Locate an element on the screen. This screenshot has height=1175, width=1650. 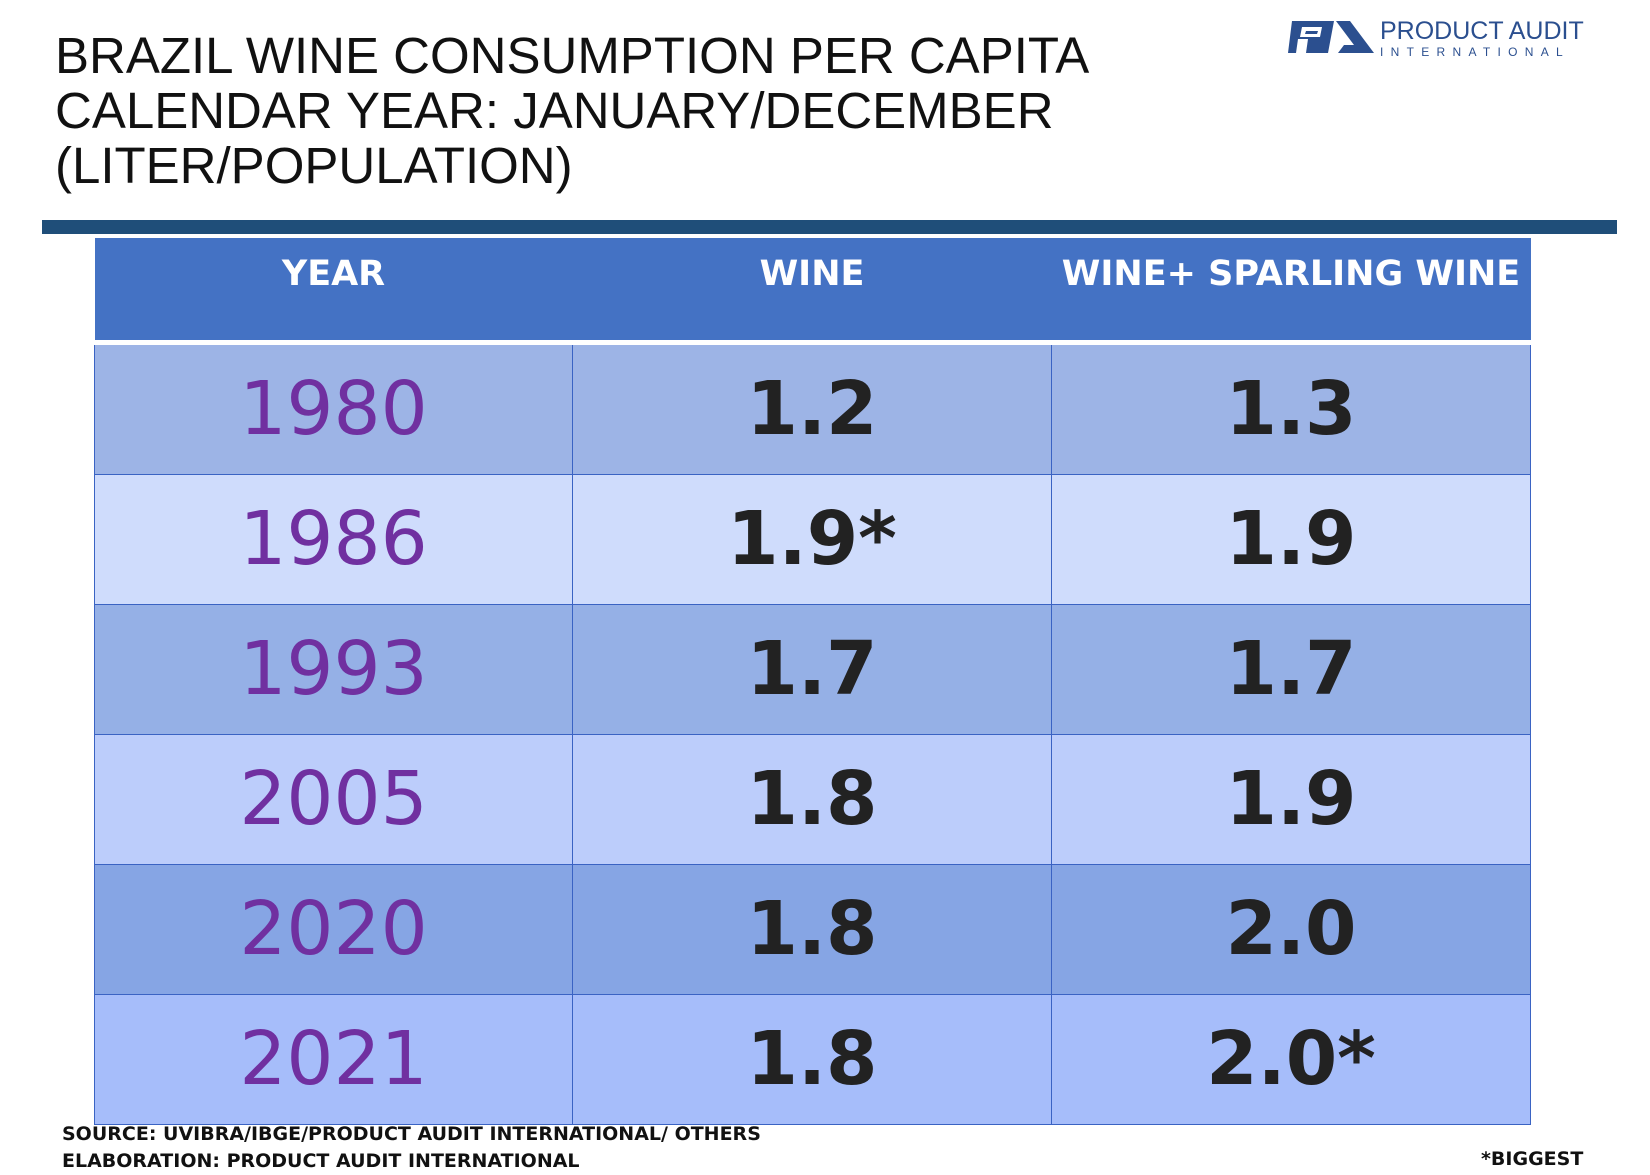
wine-cell: 1.2 is located at coordinates (812, 408).